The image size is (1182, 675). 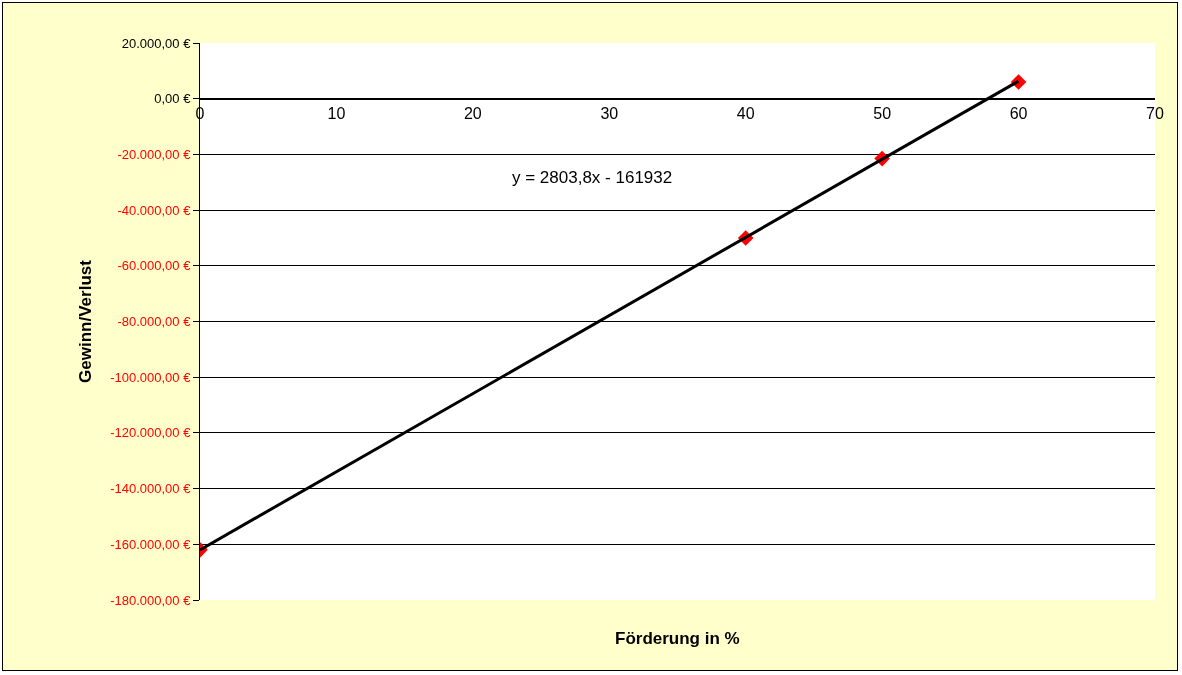 What do you see at coordinates (154, 154) in the screenshot?
I see `y-tick-label: -20.000,00 €` at bounding box center [154, 154].